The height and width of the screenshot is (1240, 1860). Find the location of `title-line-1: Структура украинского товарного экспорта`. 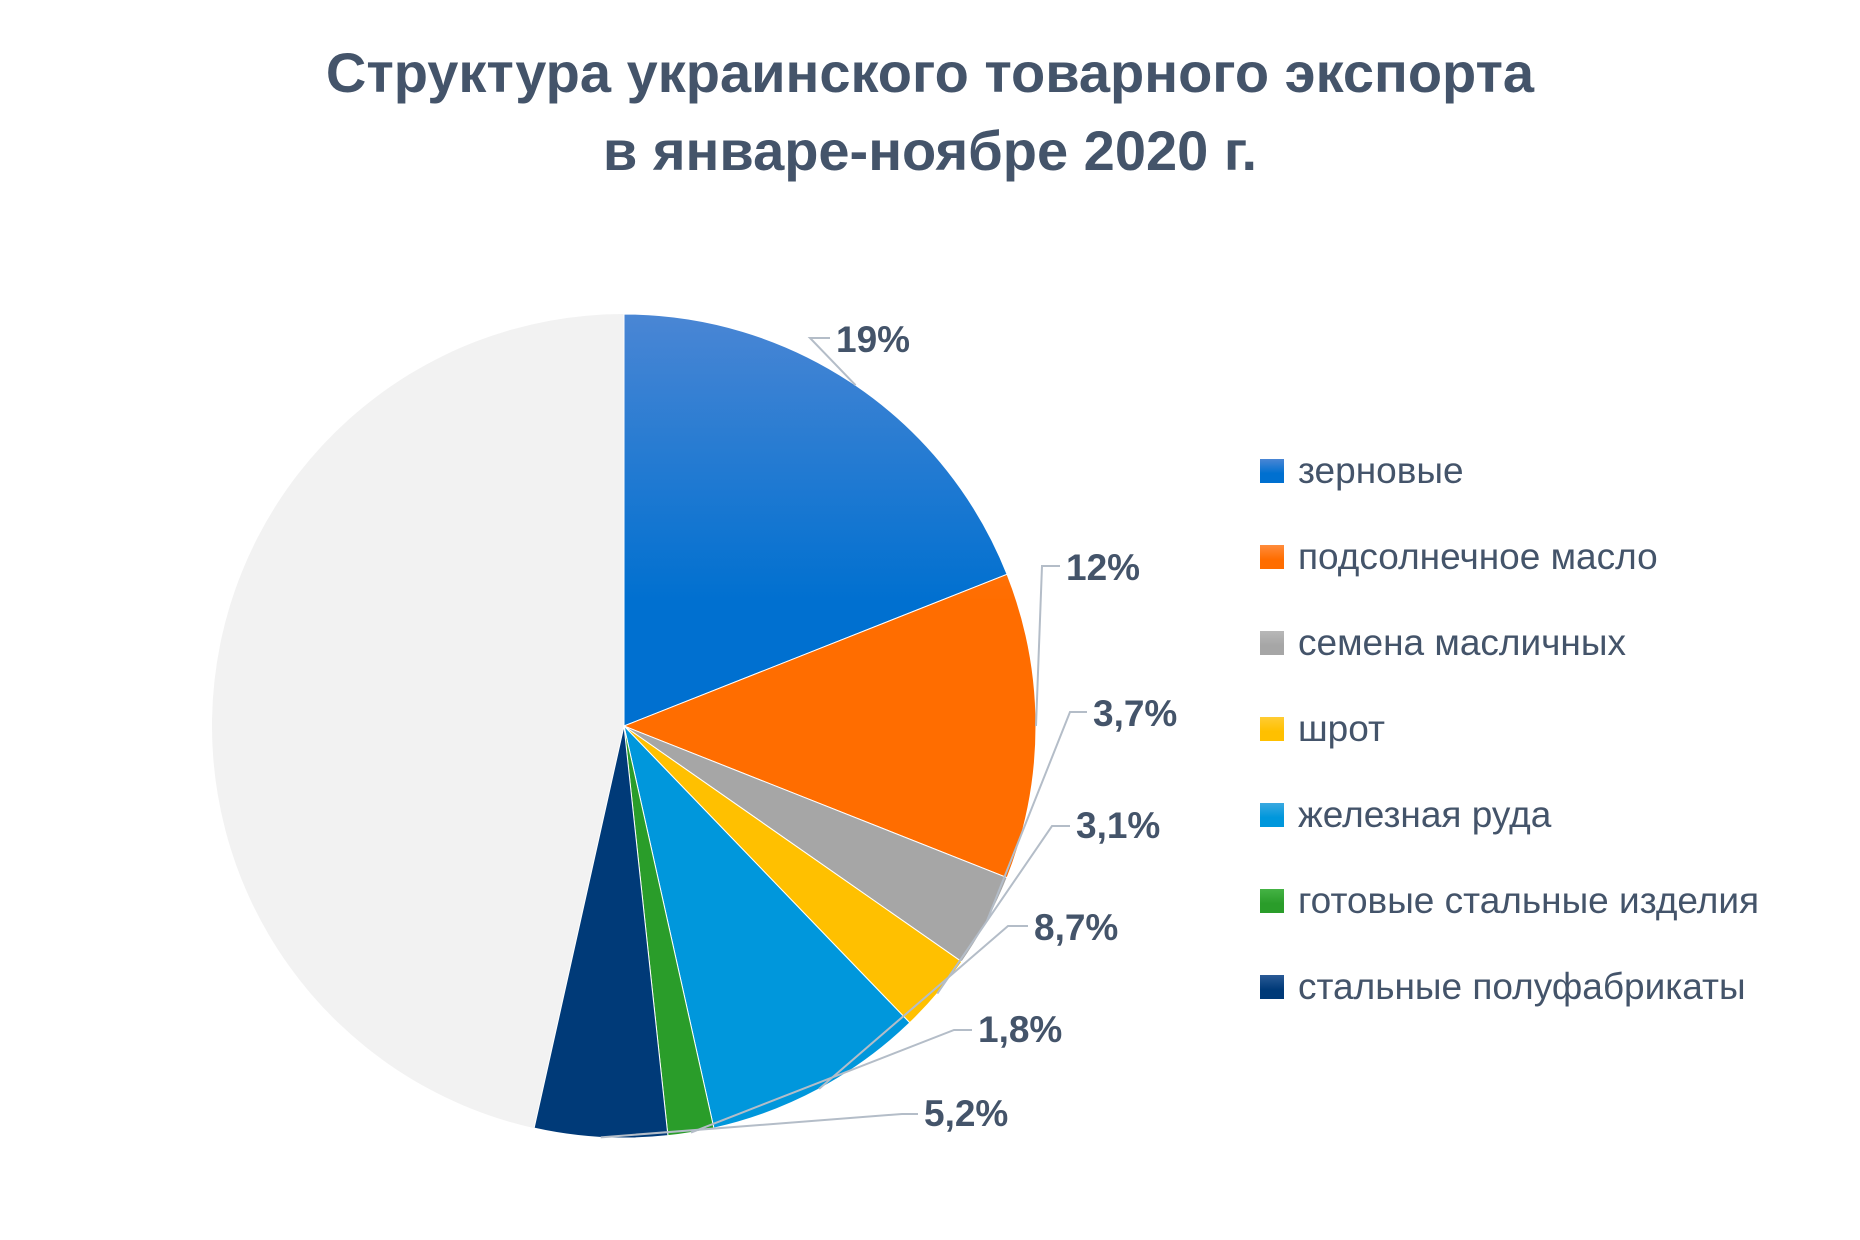

title-line-1: Структура украинского товарного экспорта is located at coordinates (930, 72).